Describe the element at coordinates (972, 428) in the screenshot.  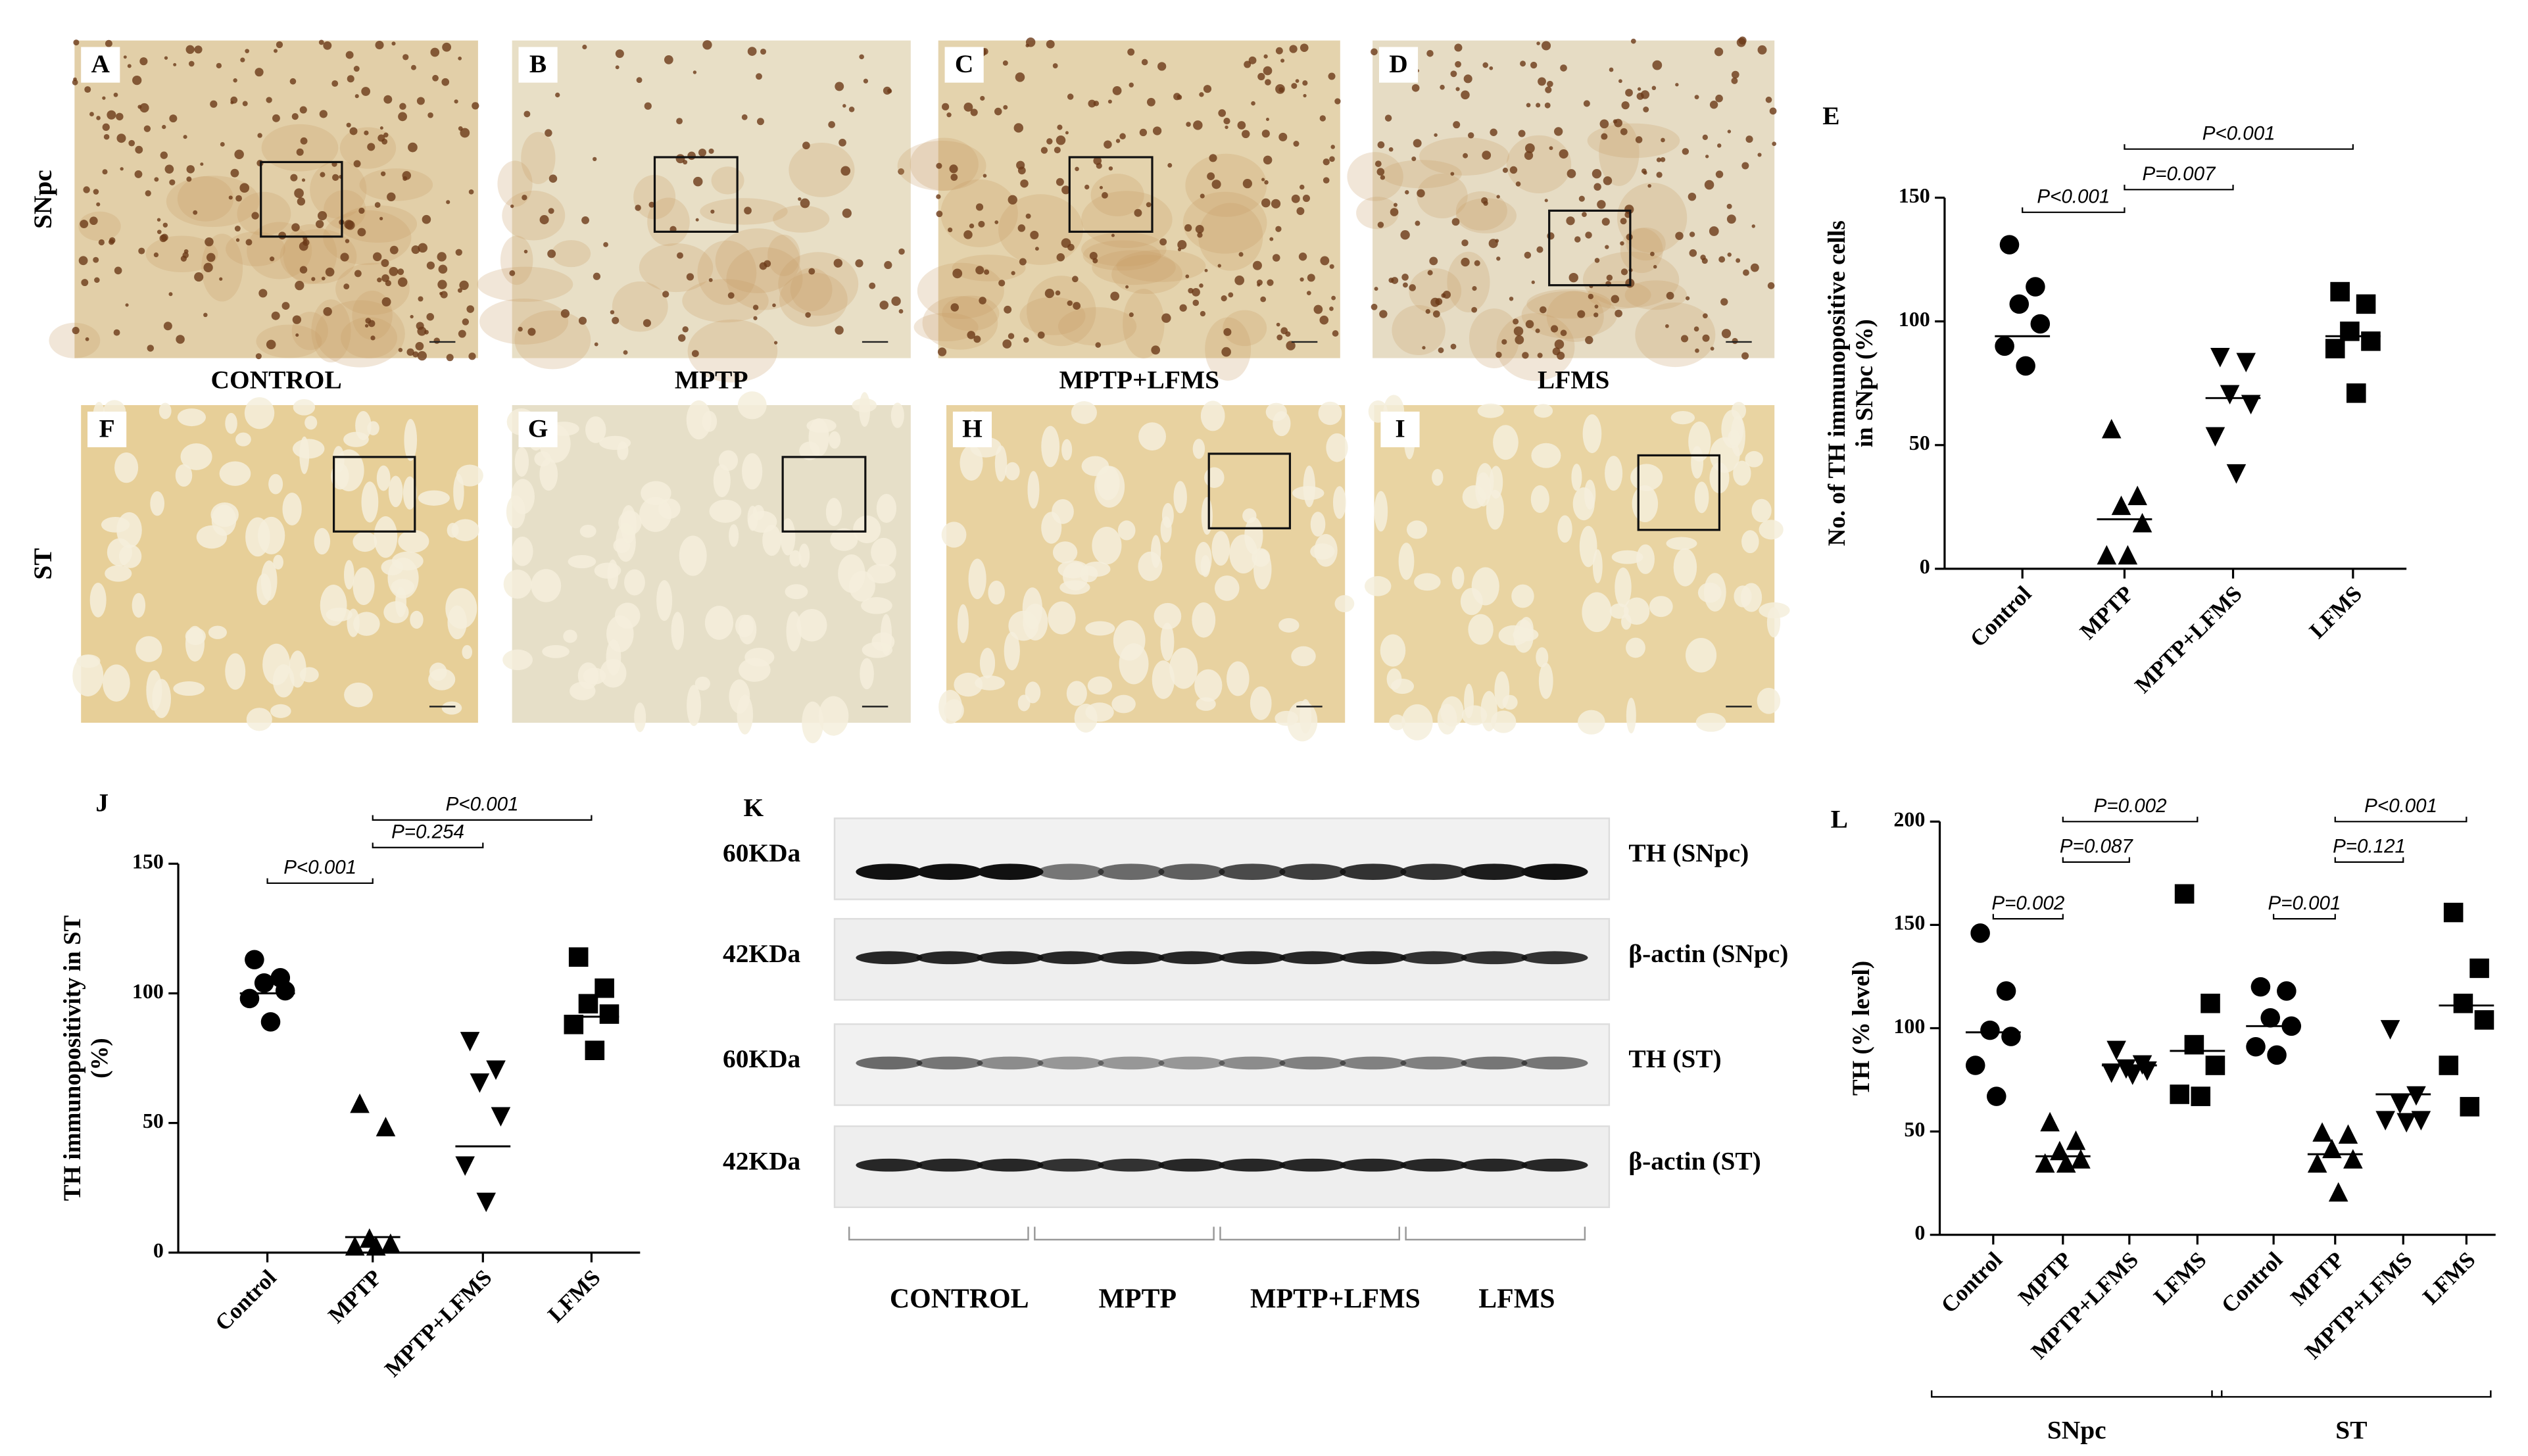
I see `panel-letter: H` at that location.